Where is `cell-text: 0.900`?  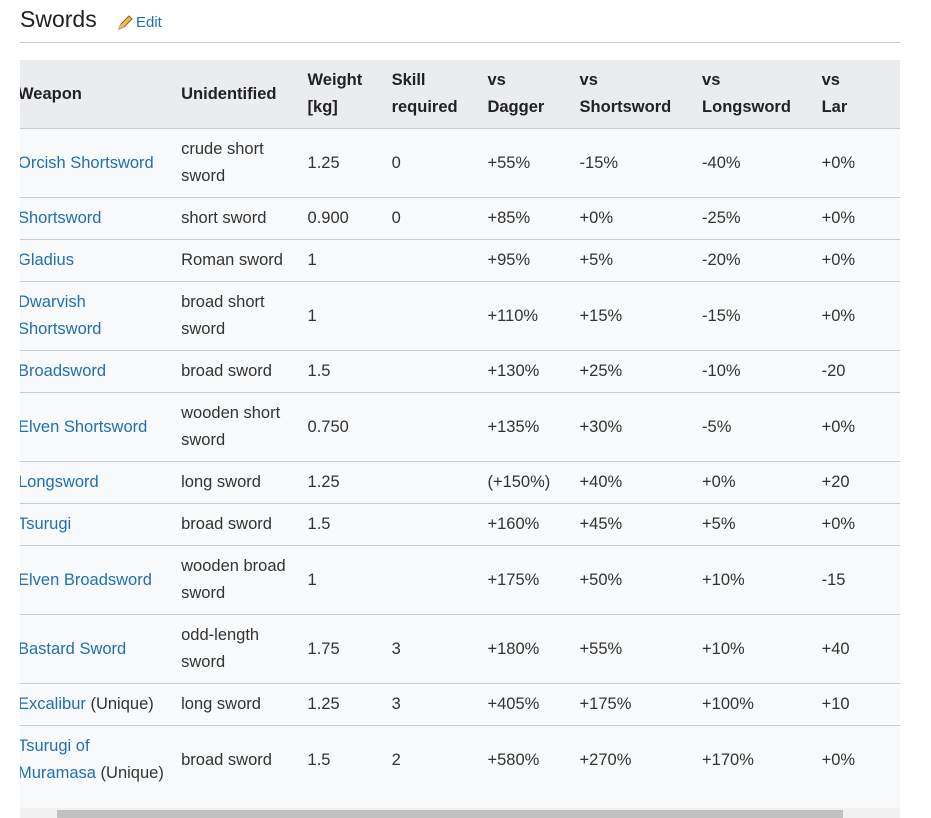 cell-text: 0.900 is located at coordinates (328, 218).